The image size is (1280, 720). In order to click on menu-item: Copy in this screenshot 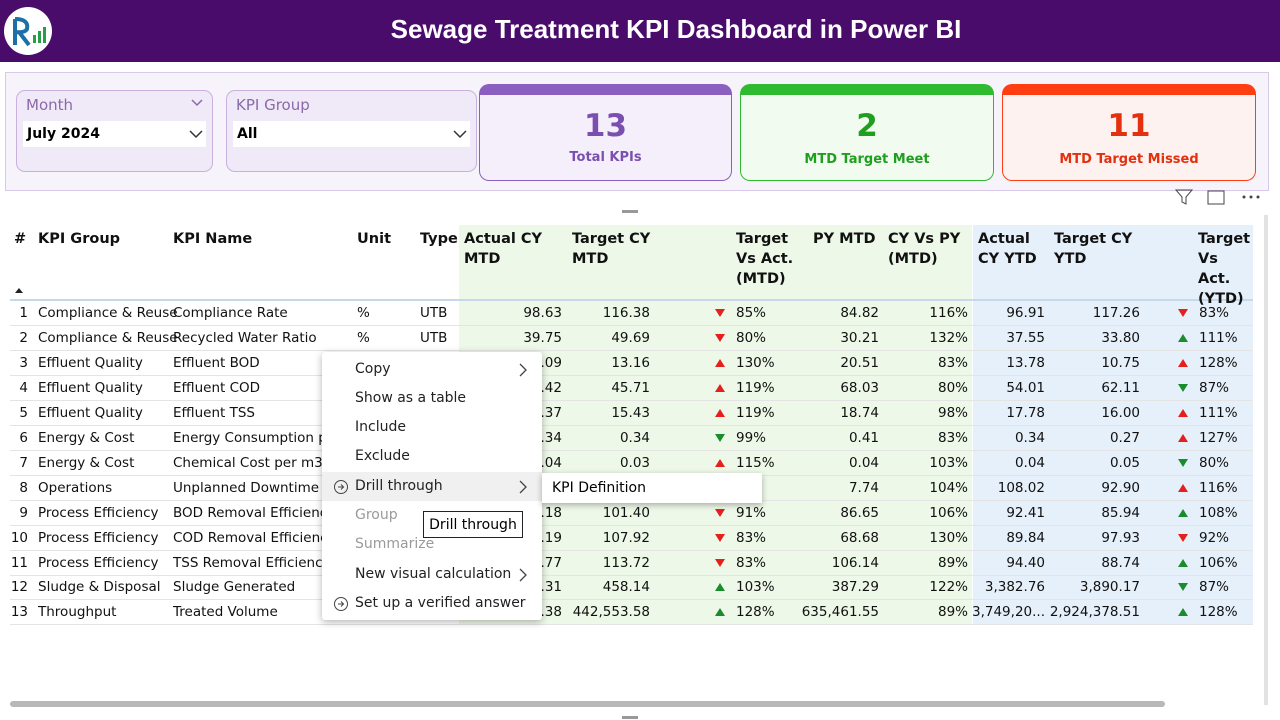, I will do `click(432, 369)`.